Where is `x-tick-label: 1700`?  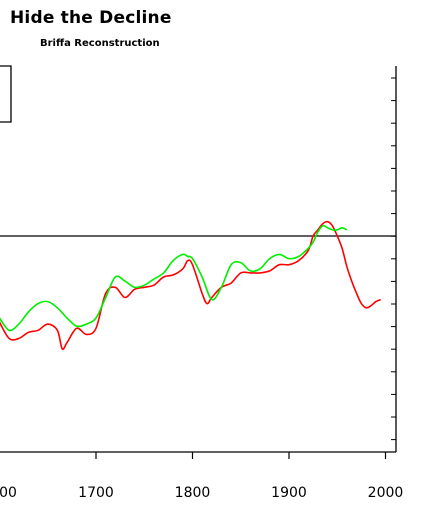 x-tick-label: 1700 is located at coordinates (96, 493).